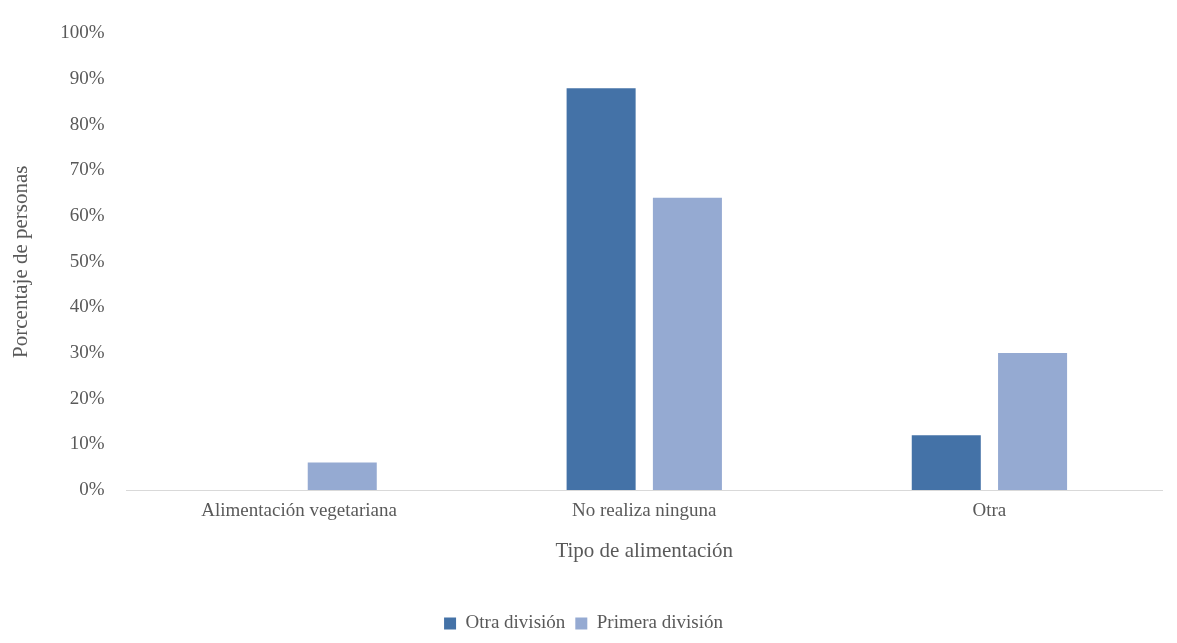  What do you see at coordinates (87, 351) in the screenshot?
I see `y-tick-label: 30%` at bounding box center [87, 351].